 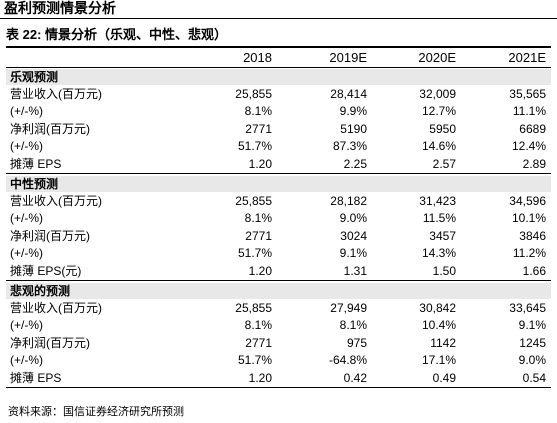 I want to click on cell: 5190, so click(x=353, y=128).